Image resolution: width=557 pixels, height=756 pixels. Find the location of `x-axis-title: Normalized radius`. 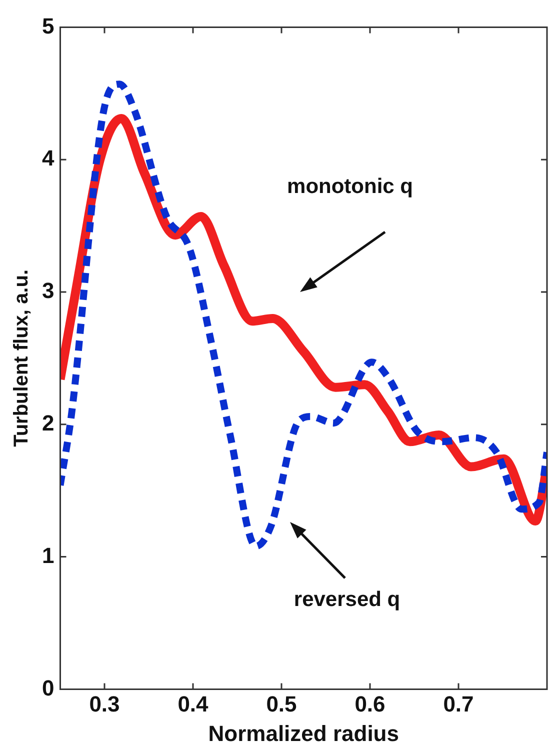

x-axis-title: Normalized radius is located at coordinates (303, 733).